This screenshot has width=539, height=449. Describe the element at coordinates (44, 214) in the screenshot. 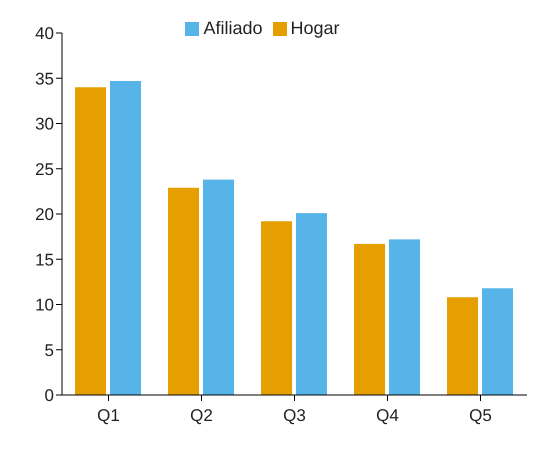

I see `y-tick-label: 20` at that location.